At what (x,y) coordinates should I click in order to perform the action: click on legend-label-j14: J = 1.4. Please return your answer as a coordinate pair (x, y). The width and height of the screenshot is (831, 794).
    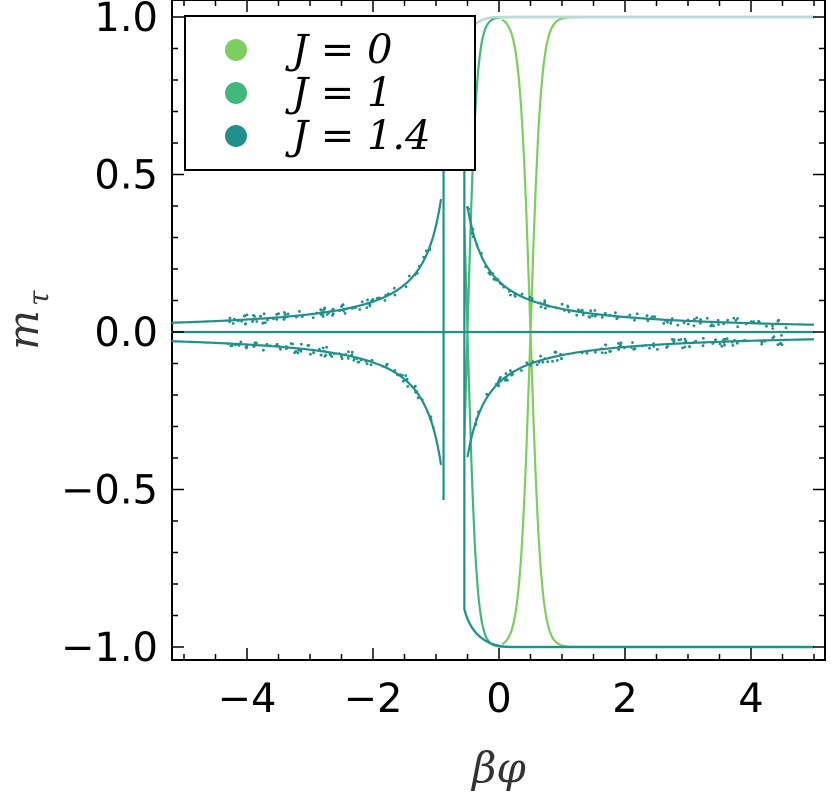
    Looking at the image, I should click on (358, 136).